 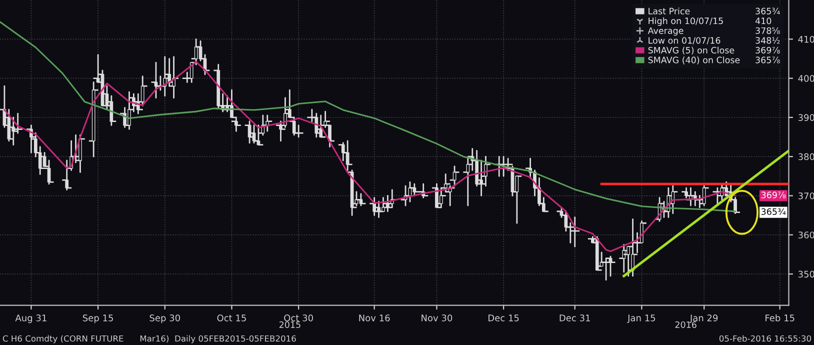 What do you see at coordinates (503, 318) in the screenshot?
I see `x-tick-label: Dec 15` at bounding box center [503, 318].